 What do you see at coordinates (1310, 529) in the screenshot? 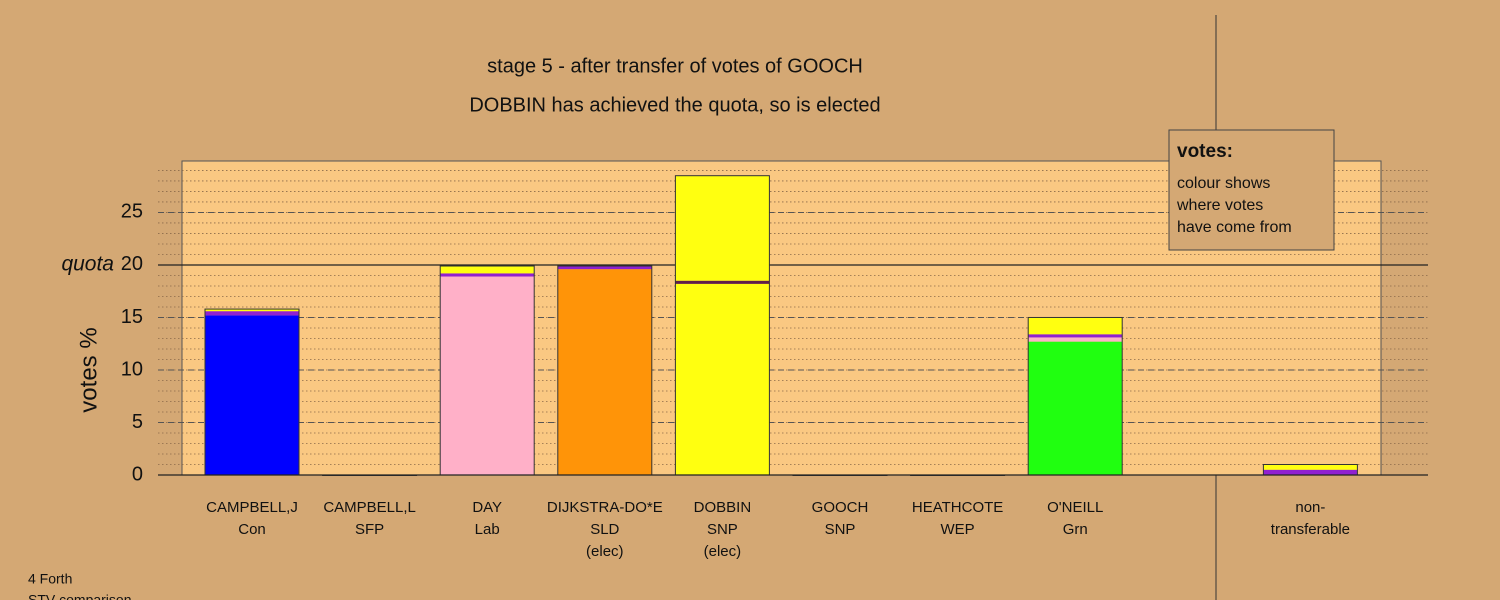
I see `x-tick-label: transferable` at bounding box center [1310, 529].